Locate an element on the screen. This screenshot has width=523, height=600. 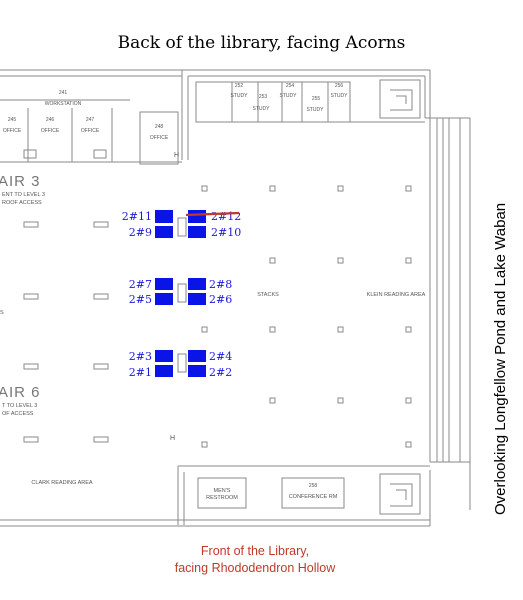
office-245-label: OFFICE is located at coordinates (12, 131).